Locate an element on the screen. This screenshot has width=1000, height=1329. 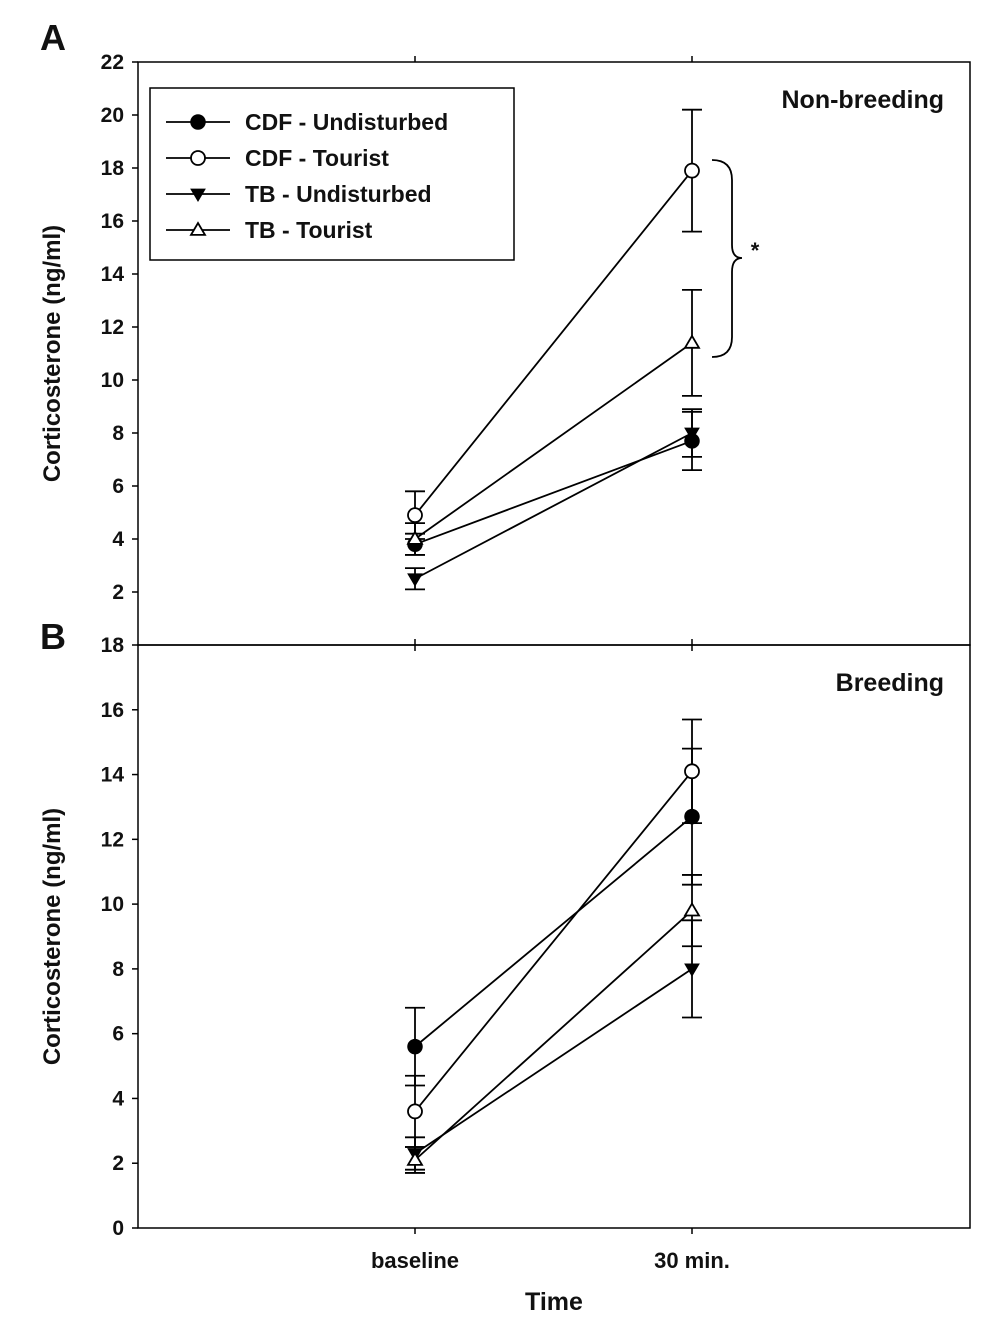
y-tick-label: 22 is located at coordinates (112, 62).